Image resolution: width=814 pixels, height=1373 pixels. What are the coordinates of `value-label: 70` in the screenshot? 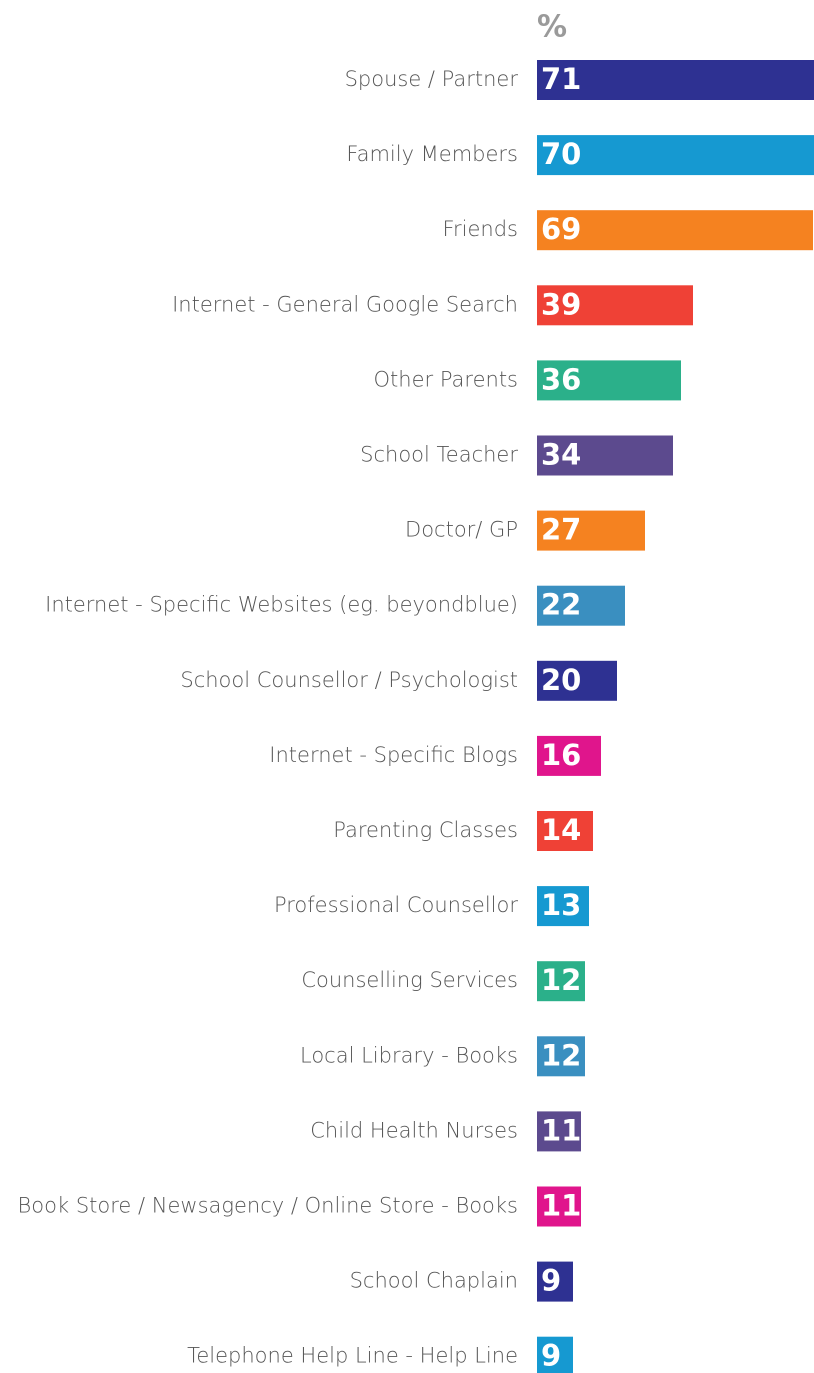 It's located at (561, 154).